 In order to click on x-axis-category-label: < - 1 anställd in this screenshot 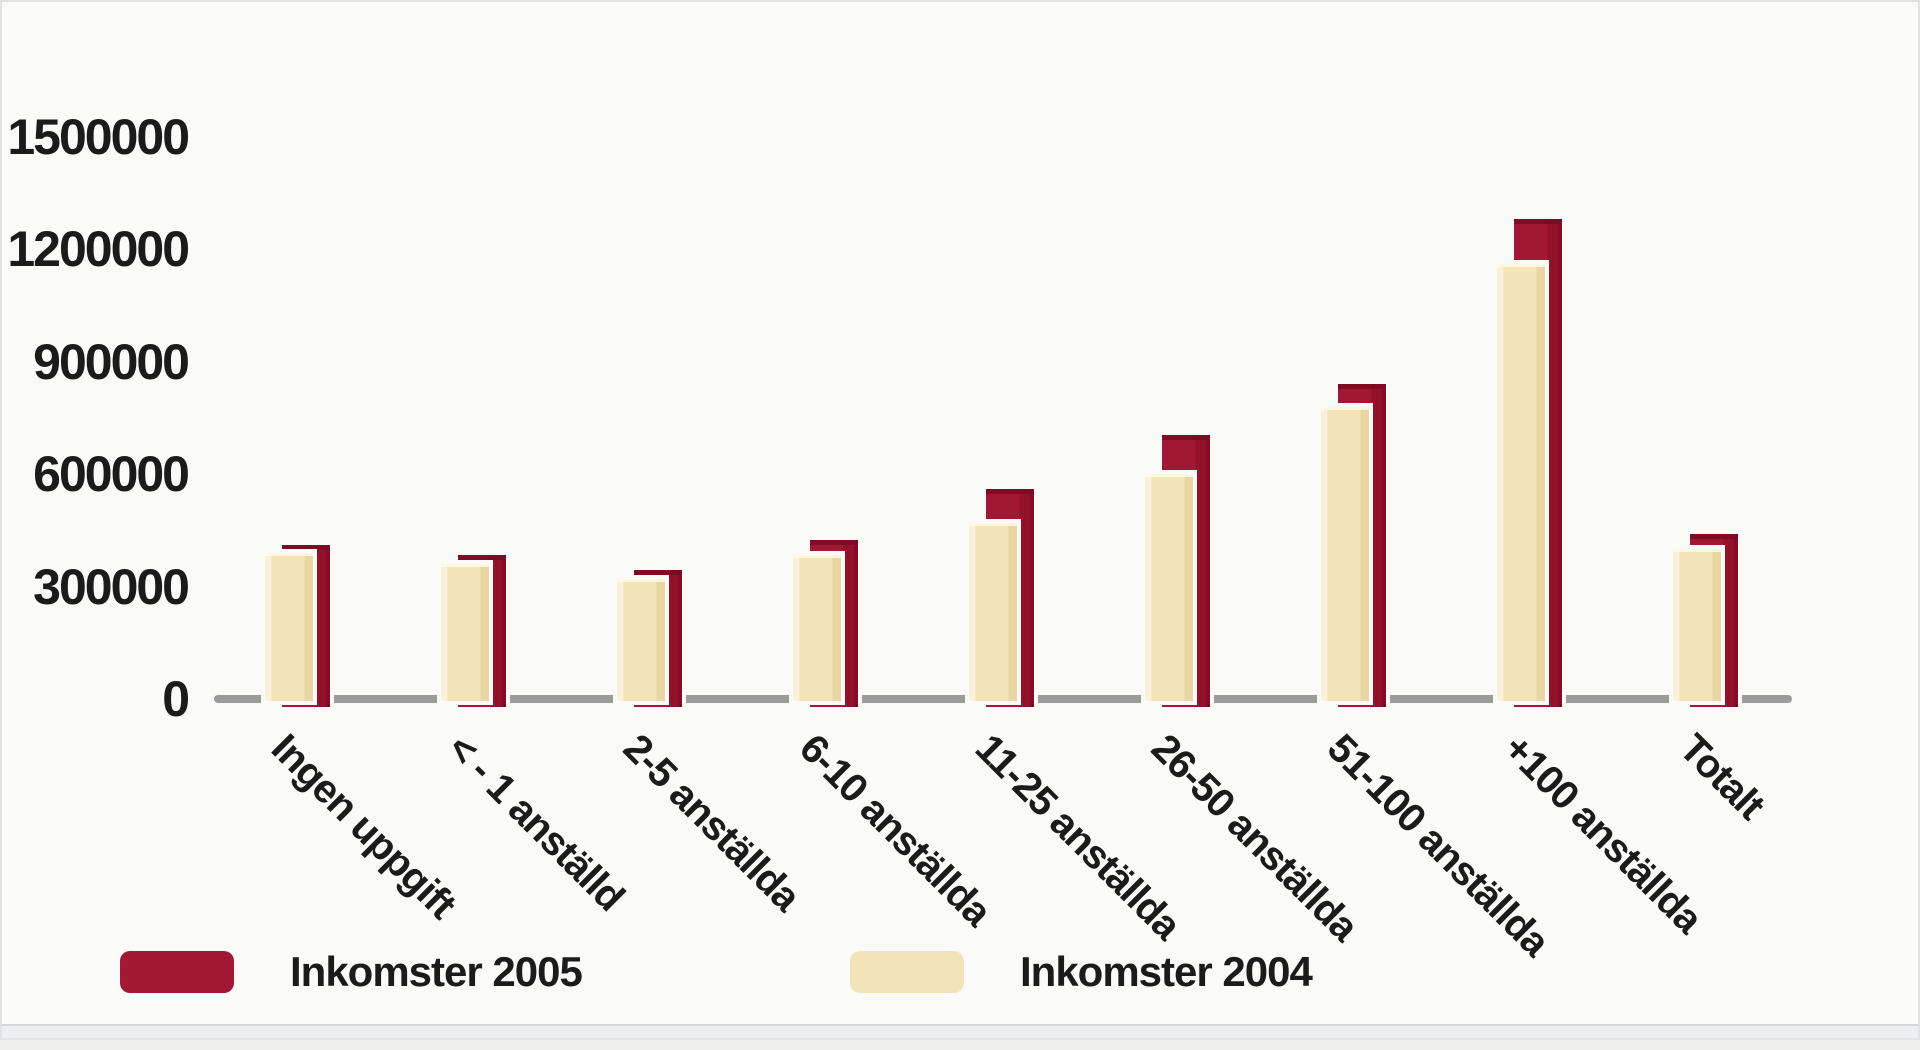, I will do `click(535, 823)`.